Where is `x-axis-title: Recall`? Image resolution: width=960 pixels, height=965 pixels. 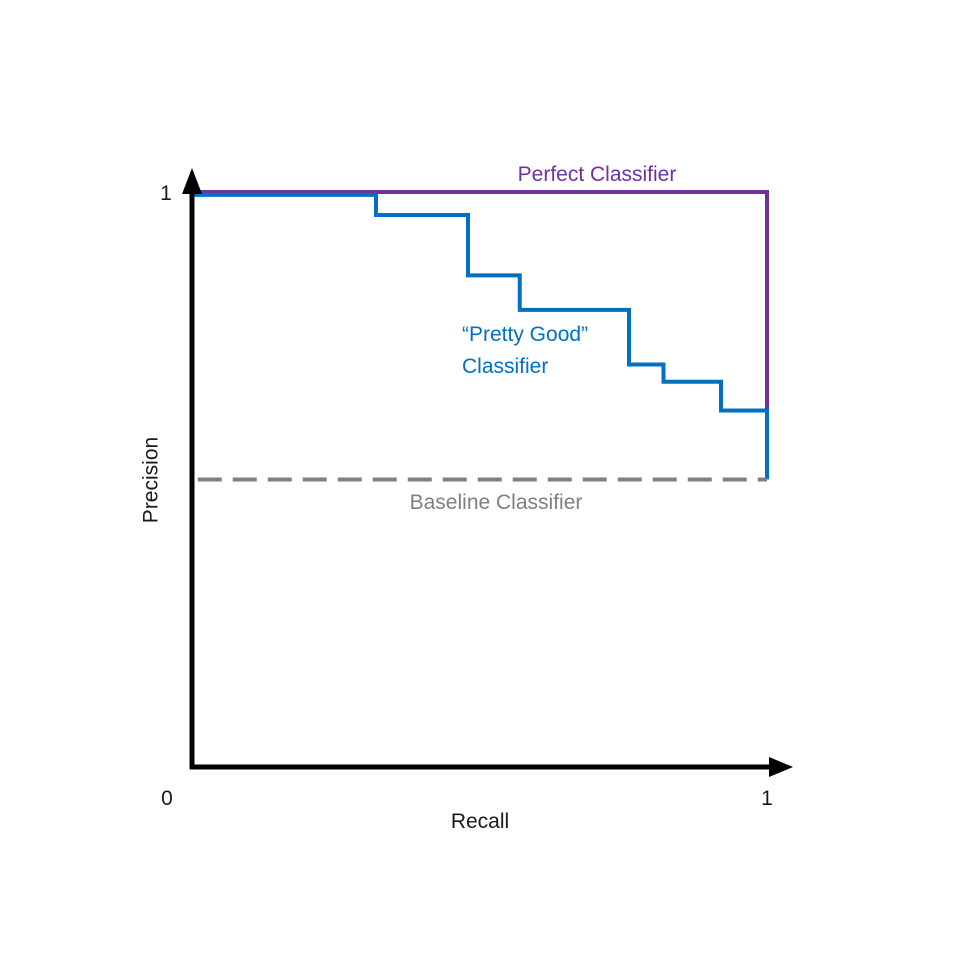 x-axis-title: Recall is located at coordinates (480, 821).